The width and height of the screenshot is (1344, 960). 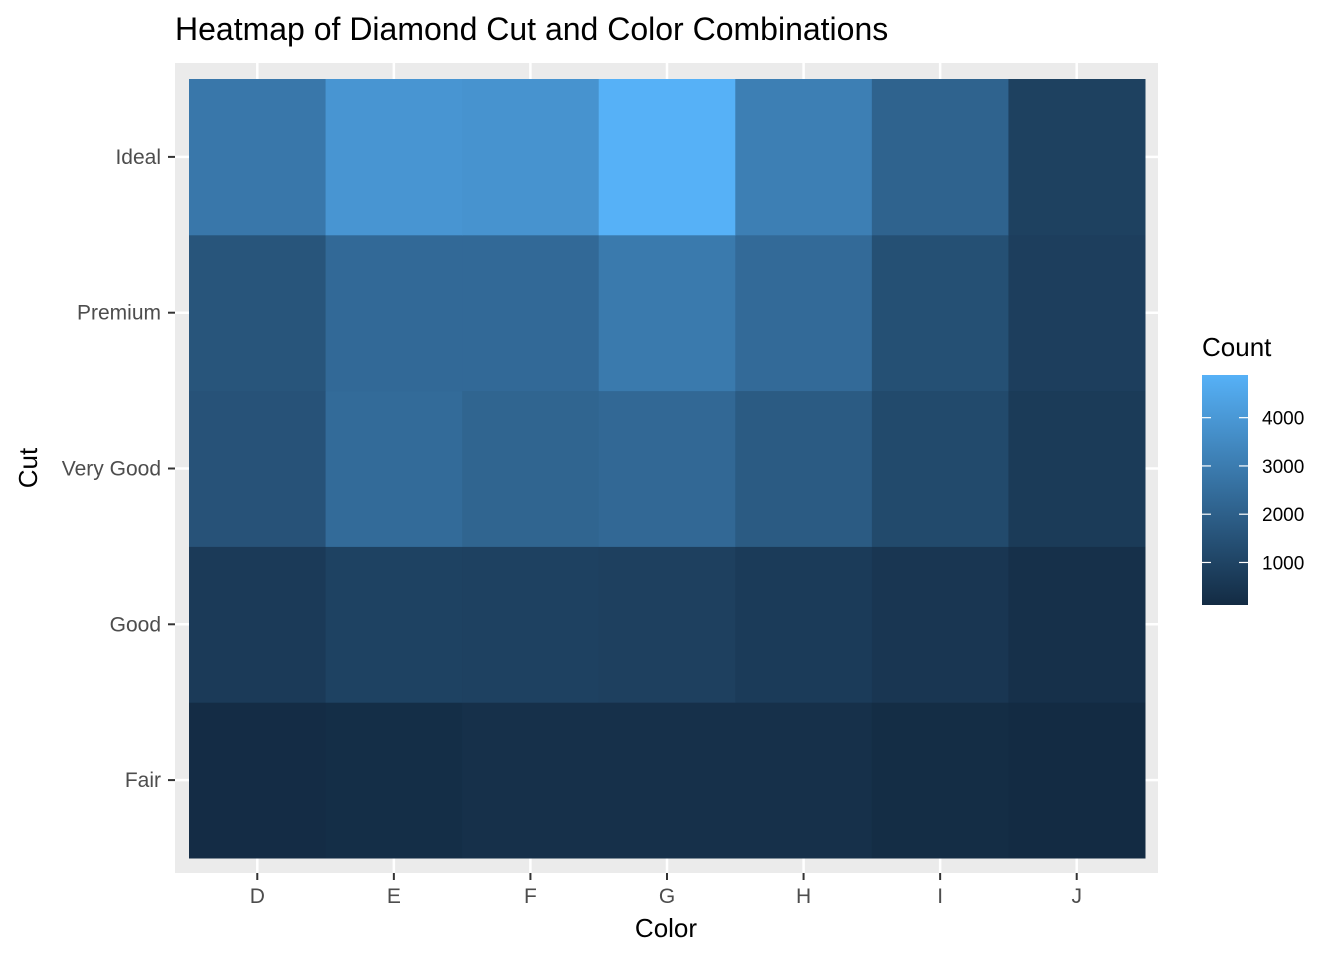 I want to click on x-tick-label: G, so click(x=667, y=896).